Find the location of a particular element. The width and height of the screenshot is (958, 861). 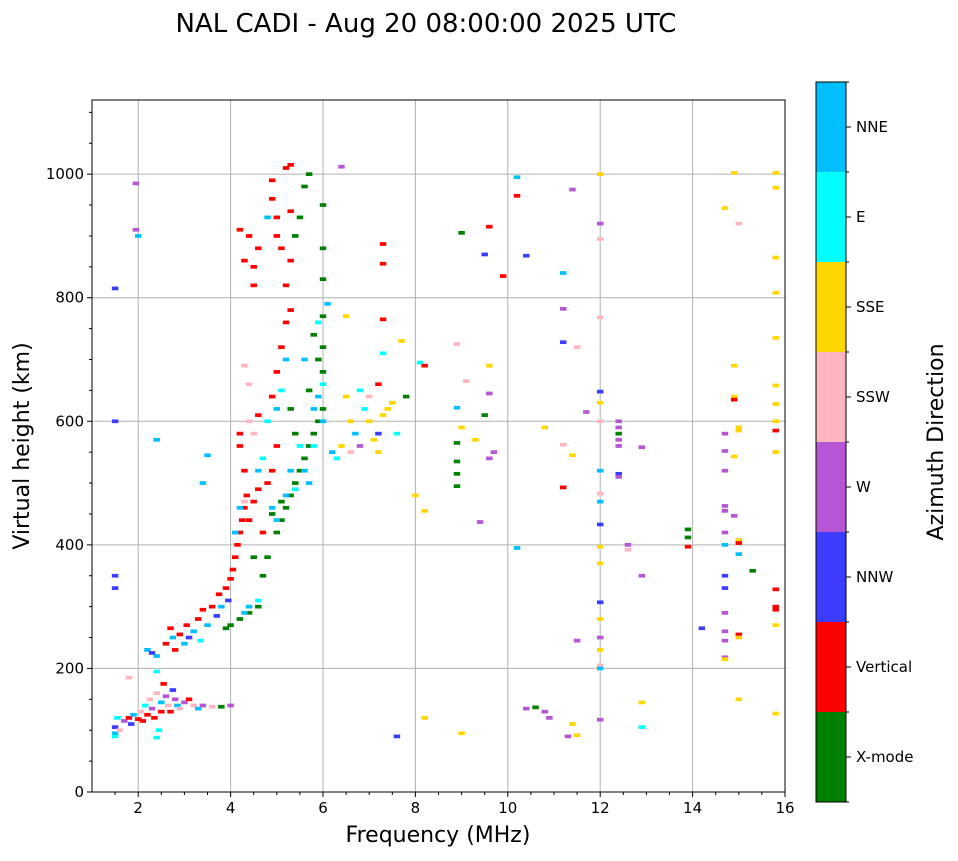

y-tick-label: 0 is located at coordinates (79, 792).